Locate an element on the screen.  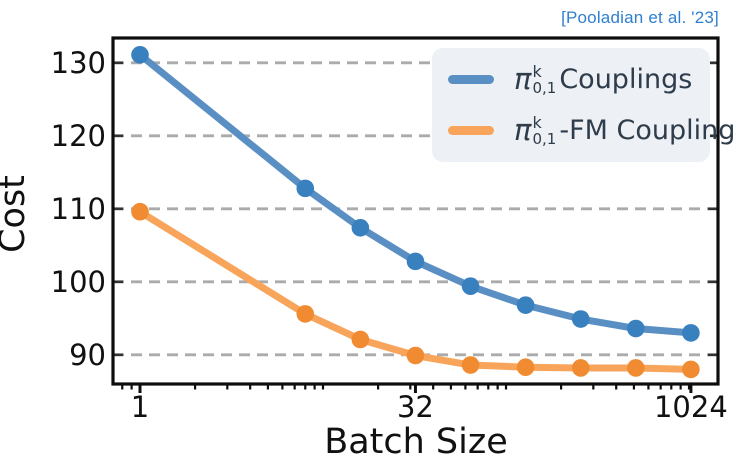
legend-swatch-fm-coupling is located at coordinates (471, 130).